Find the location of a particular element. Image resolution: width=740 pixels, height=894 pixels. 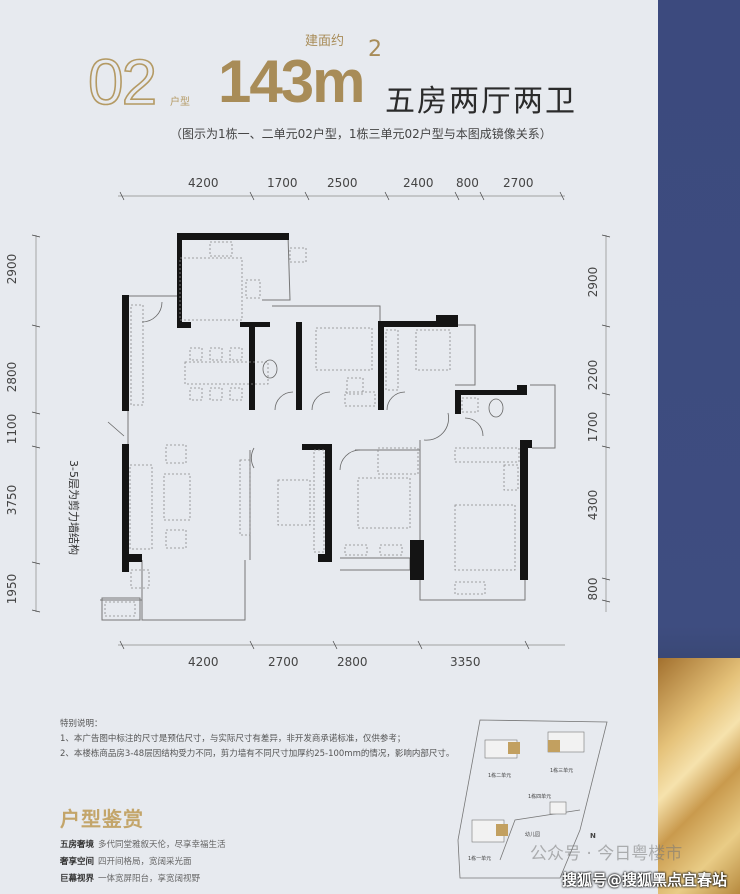

area-unit-sup: 2 is located at coordinates (375, 49).